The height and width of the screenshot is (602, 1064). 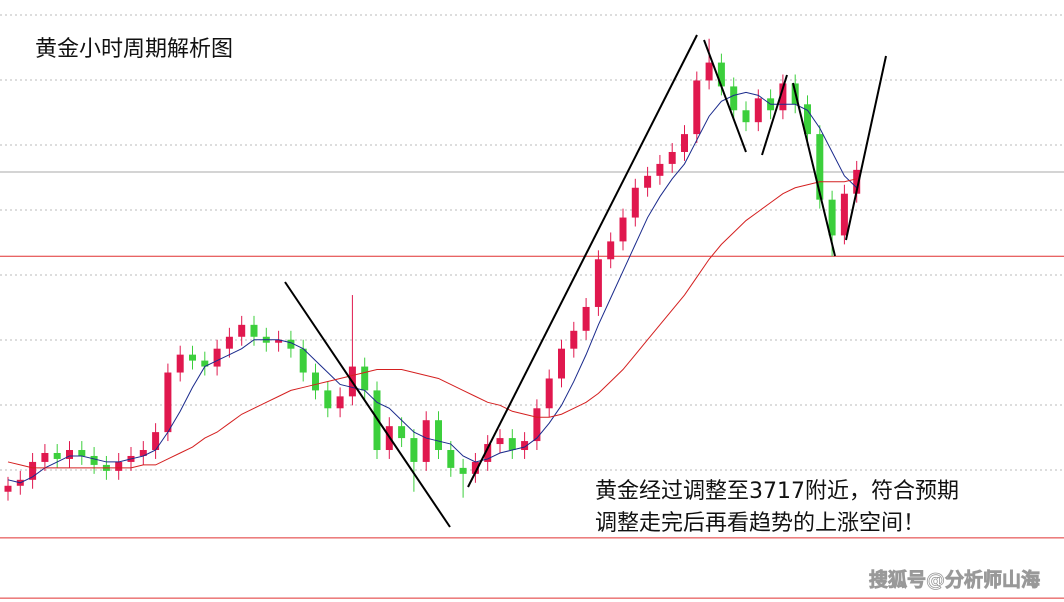 What do you see at coordinates (134, 49) in the screenshot?
I see `chart-title: 黄金小时周期解析图` at bounding box center [134, 49].